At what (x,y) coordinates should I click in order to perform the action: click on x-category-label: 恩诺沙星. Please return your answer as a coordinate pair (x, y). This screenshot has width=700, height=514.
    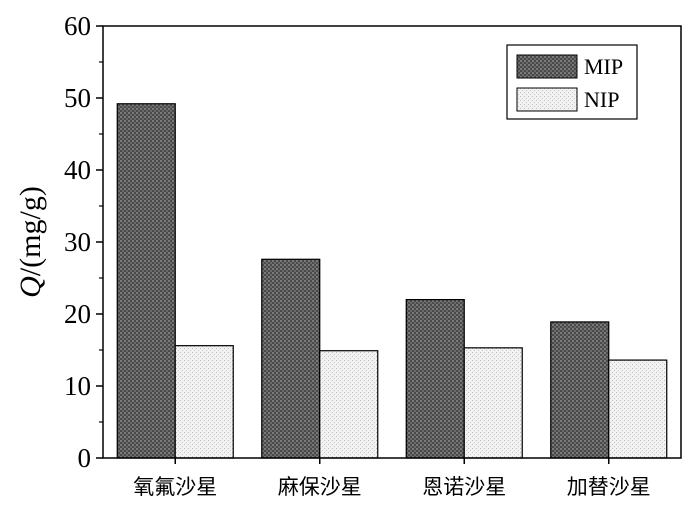
    Looking at the image, I should click on (464, 487).